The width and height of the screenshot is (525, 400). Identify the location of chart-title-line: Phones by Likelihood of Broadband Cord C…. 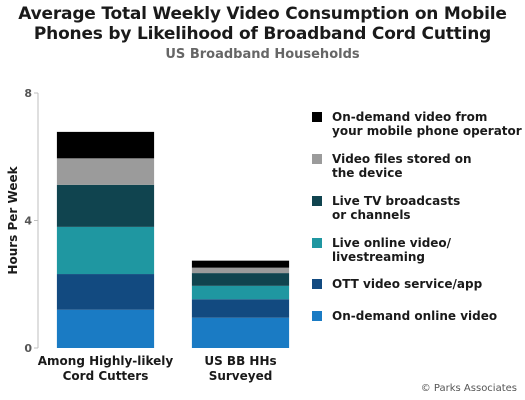
(262, 34).